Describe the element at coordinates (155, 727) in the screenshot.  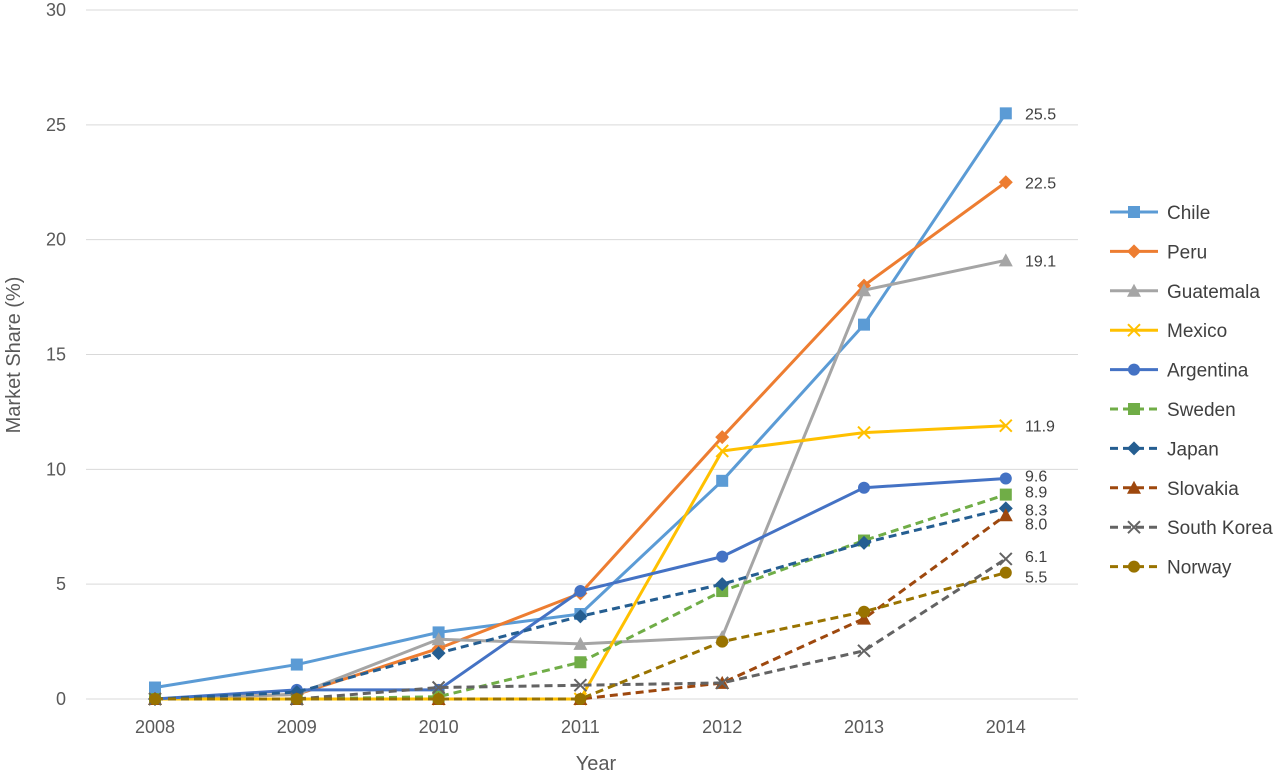
I see `x-tick-label: 2008` at that location.